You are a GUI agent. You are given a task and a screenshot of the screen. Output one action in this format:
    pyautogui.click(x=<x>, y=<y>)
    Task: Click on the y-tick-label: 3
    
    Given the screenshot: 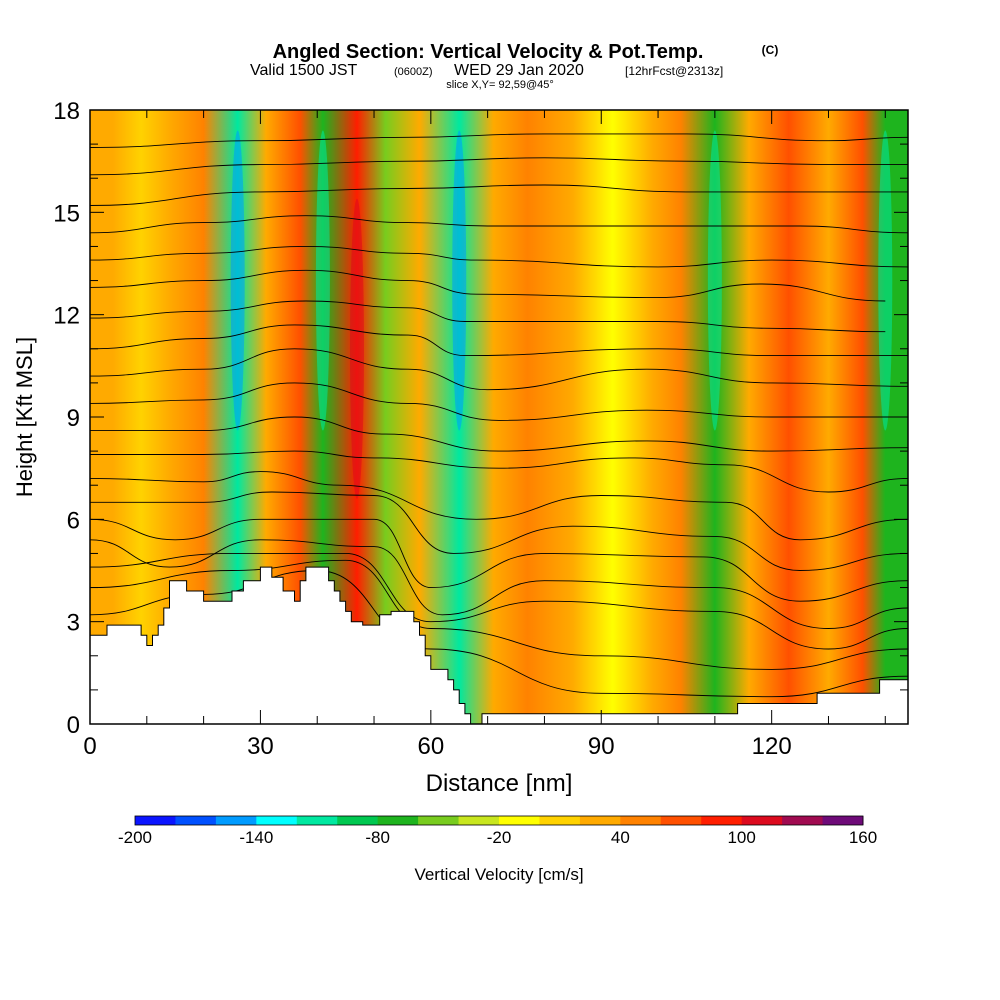 What is the action you would take?
    pyautogui.click(x=73, y=623)
    